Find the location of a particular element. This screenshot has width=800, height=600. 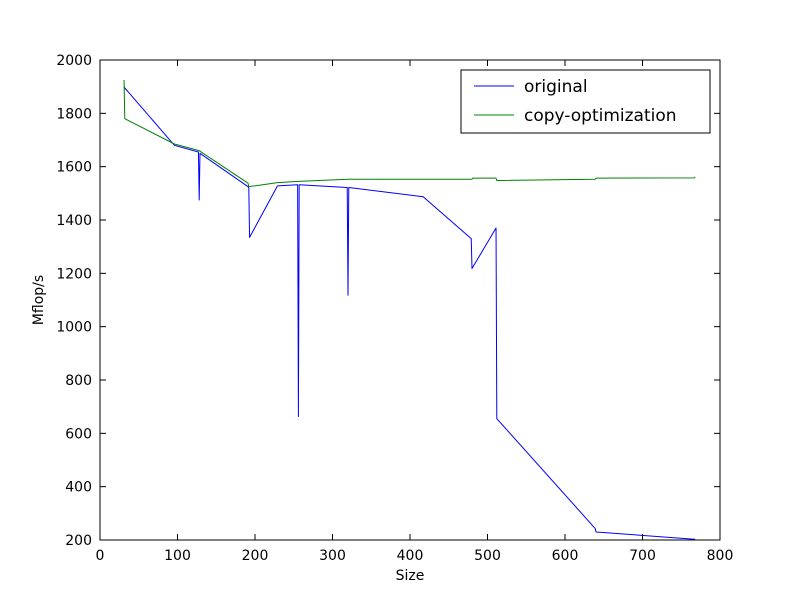

y-tick-label: 1000 is located at coordinates (74, 328).